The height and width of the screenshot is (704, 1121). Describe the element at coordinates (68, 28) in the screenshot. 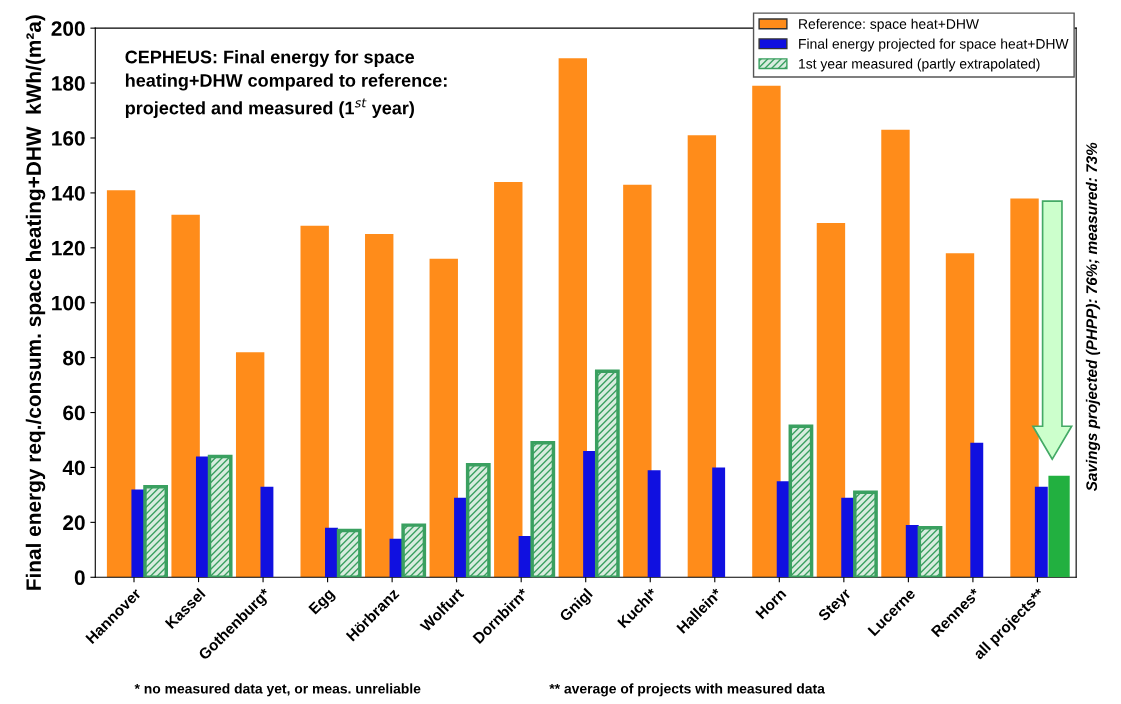

I see `y-tick-label: 200` at that location.